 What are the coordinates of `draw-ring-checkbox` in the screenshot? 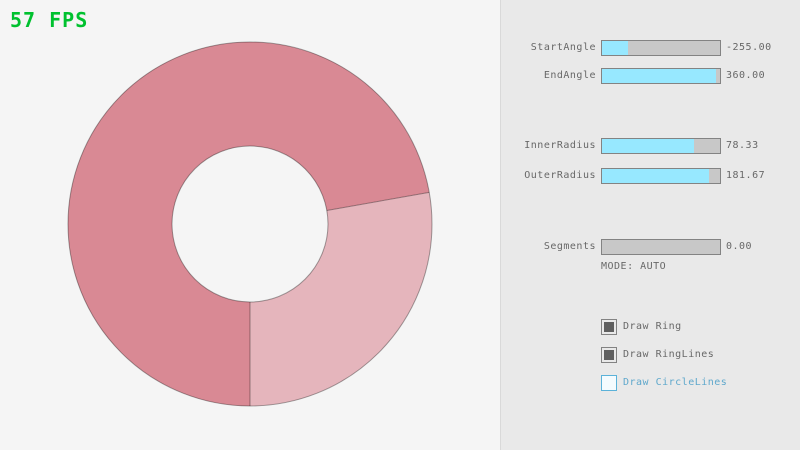 It's located at (609, 327).